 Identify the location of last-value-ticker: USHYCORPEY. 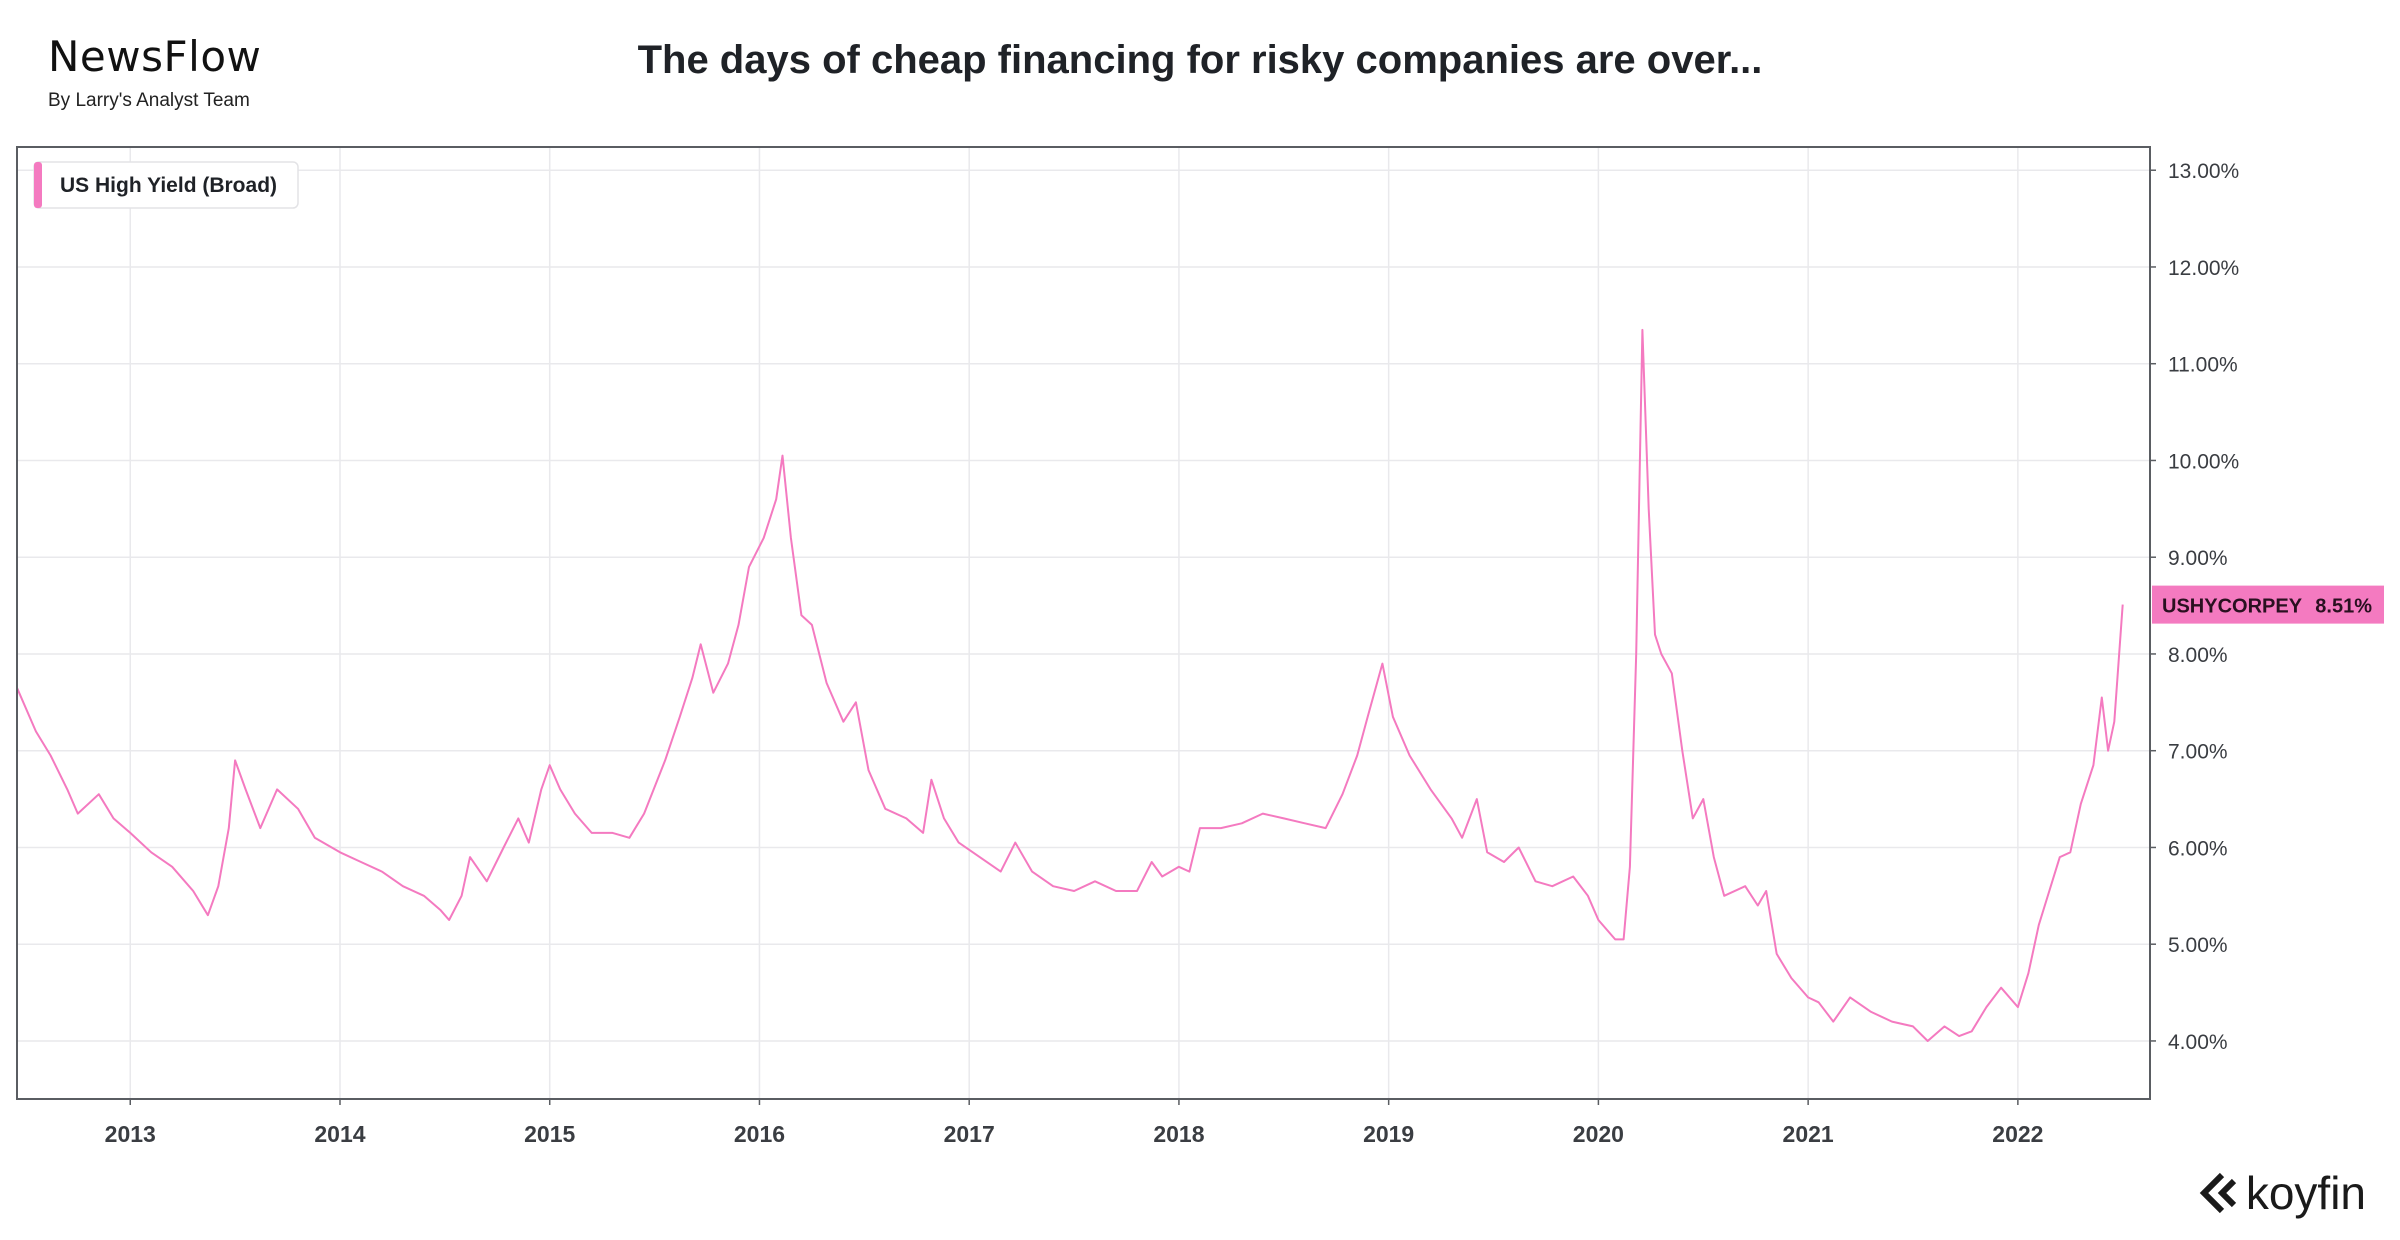
(2232, 607).